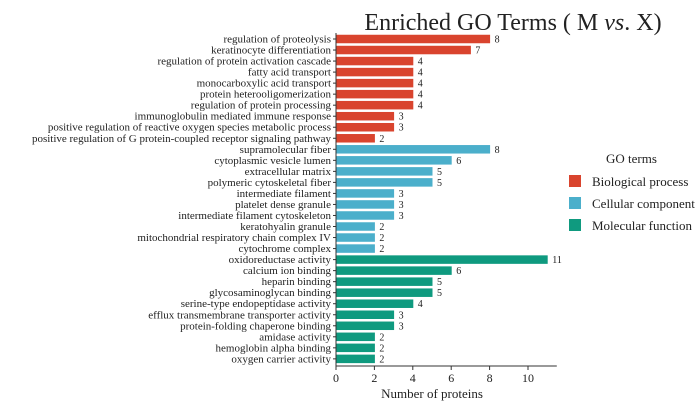  I want to click on category-label: regulation of protein activation cascade, so click(245, 62).